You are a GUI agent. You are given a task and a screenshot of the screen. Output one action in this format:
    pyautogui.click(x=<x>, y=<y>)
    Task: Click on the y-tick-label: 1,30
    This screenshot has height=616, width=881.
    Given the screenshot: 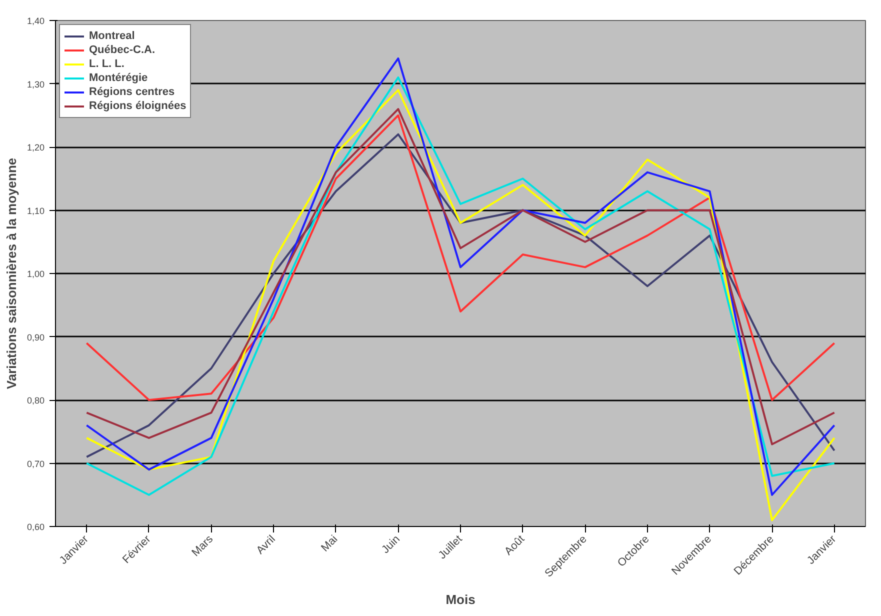 What is the action you would take?
    pyautogui.click(x=35, y=84)
    